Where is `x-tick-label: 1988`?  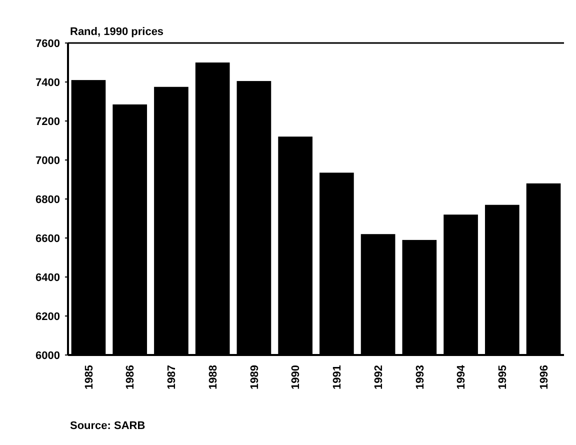
x-tick-label: 1988 is located at coordinates (213, 377).